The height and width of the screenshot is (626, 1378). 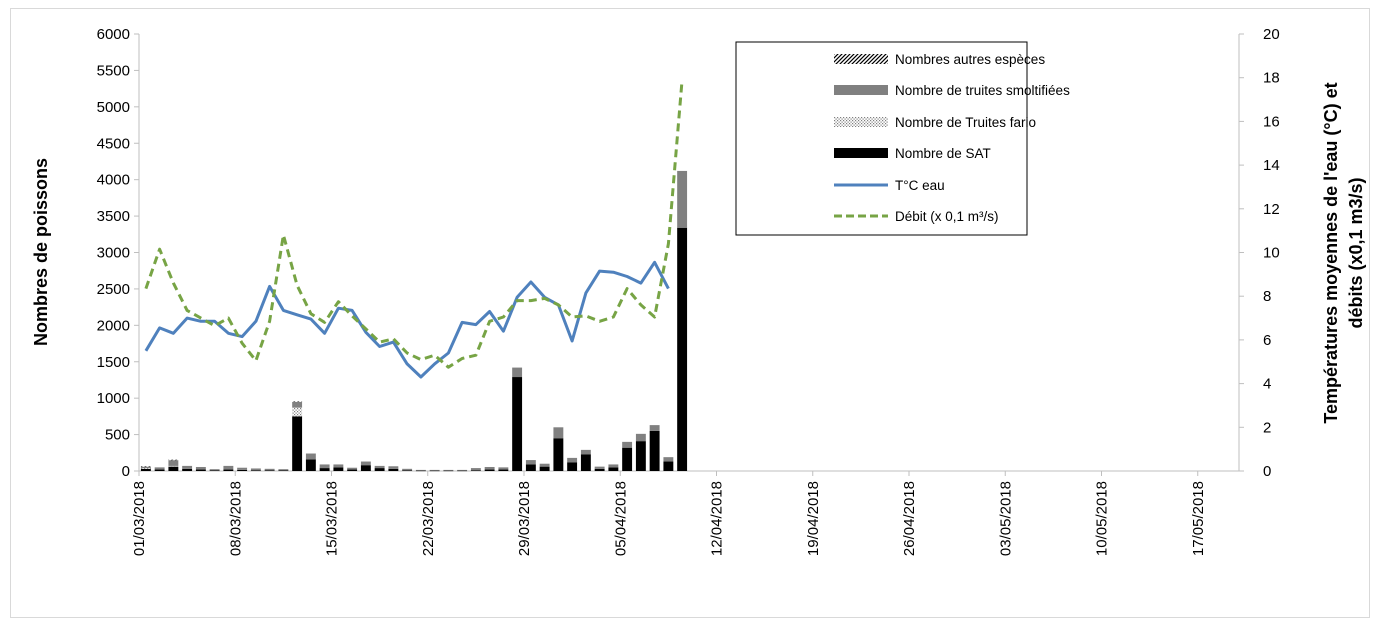 What do you see at coordinates (407, 319) in the screenshot?
I see `temperature-series-line` at bounding box center [407, 319].